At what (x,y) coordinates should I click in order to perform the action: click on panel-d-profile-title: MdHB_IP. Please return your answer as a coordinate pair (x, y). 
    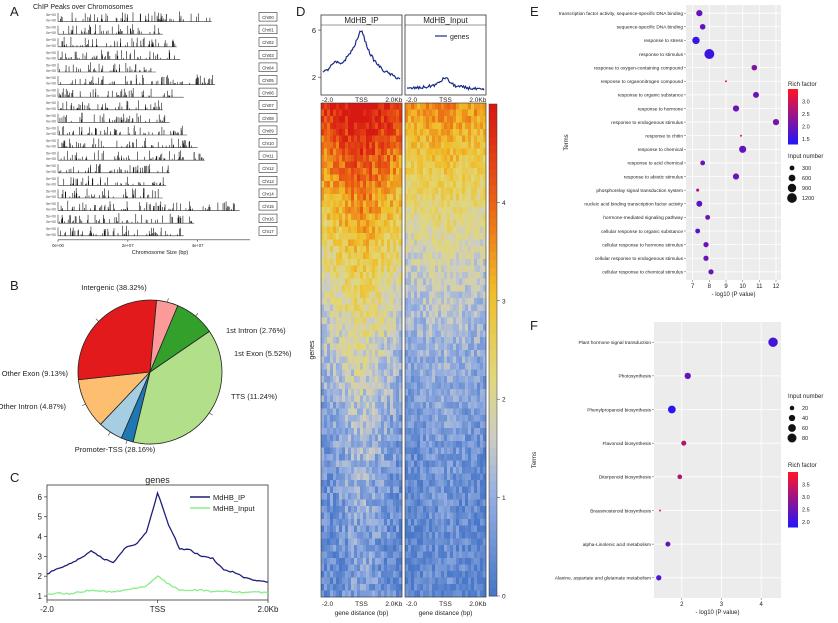
    Looking at the image, I should click on (361, 20).